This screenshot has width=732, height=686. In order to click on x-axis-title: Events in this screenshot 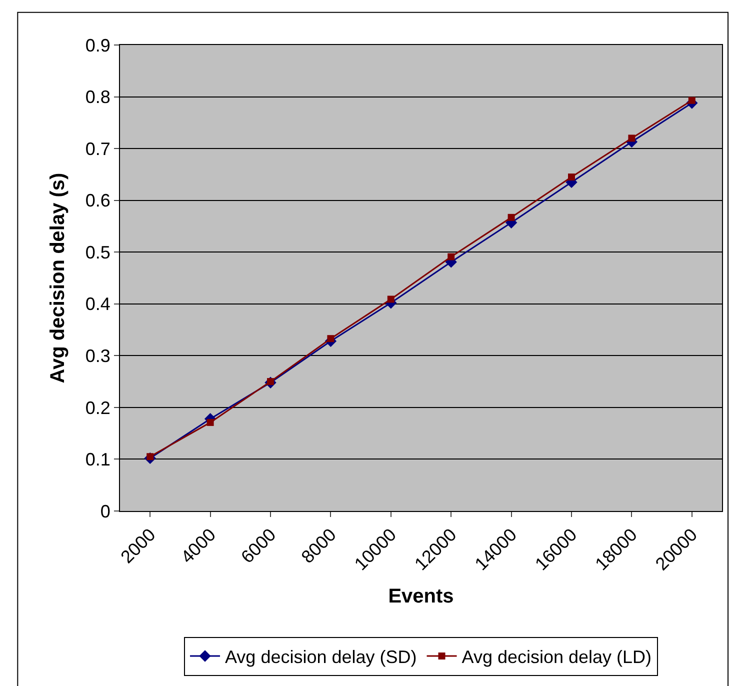, I will do `click(421, 597)`.